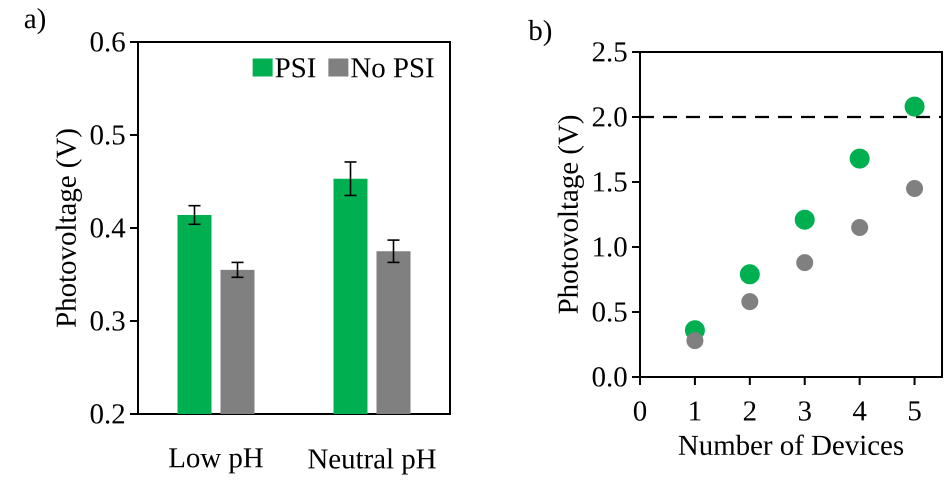 The image size is (950, 481). Describe the element at coordinates (915, 411) in the screenshot. I see `x-tick-label: 5` at that location.